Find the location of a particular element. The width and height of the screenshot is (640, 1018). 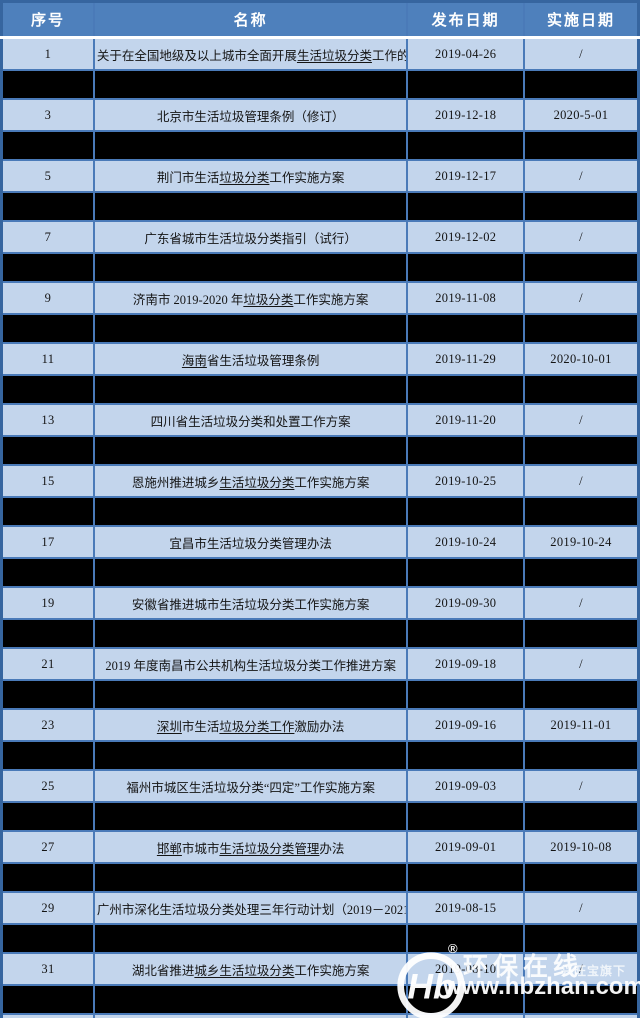

col-header-index: 序号 is located at coordinates (48, 20).